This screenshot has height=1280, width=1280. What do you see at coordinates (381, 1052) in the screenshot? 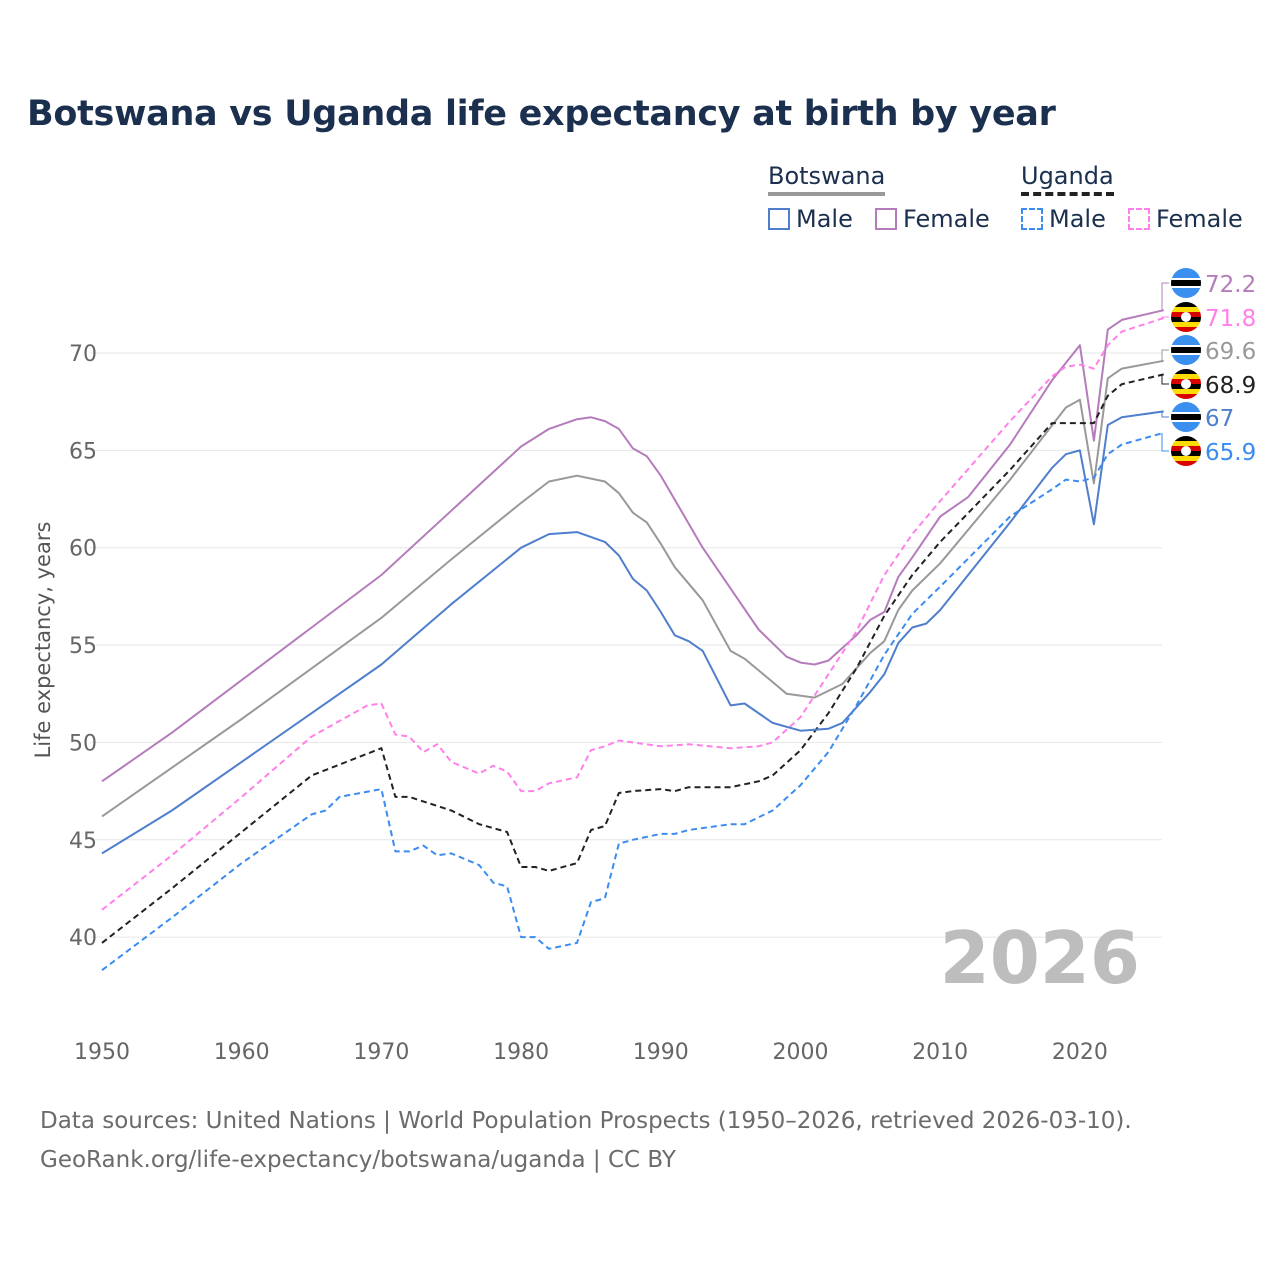
I see `x-tick-label: 1970` at bounding box center [381, 1052].